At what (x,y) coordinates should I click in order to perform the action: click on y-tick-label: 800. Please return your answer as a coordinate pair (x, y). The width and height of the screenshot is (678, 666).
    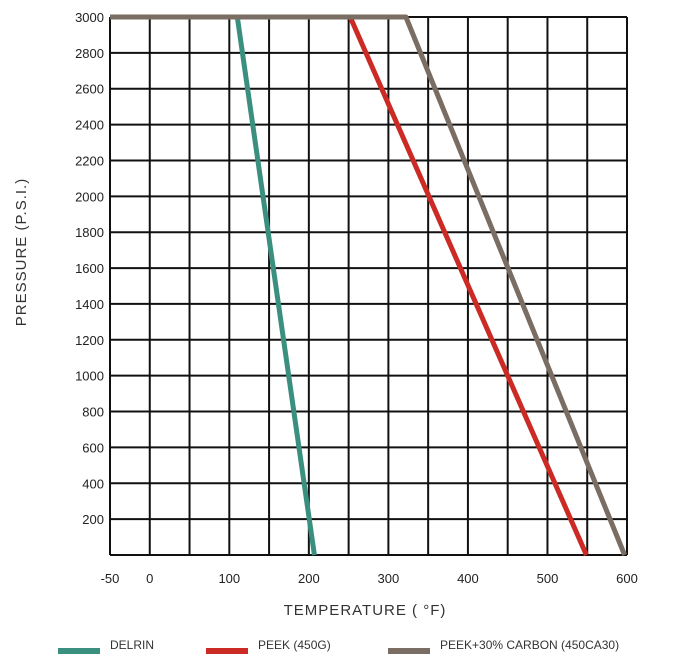
    Looking at the image, I should click on (93, 412).